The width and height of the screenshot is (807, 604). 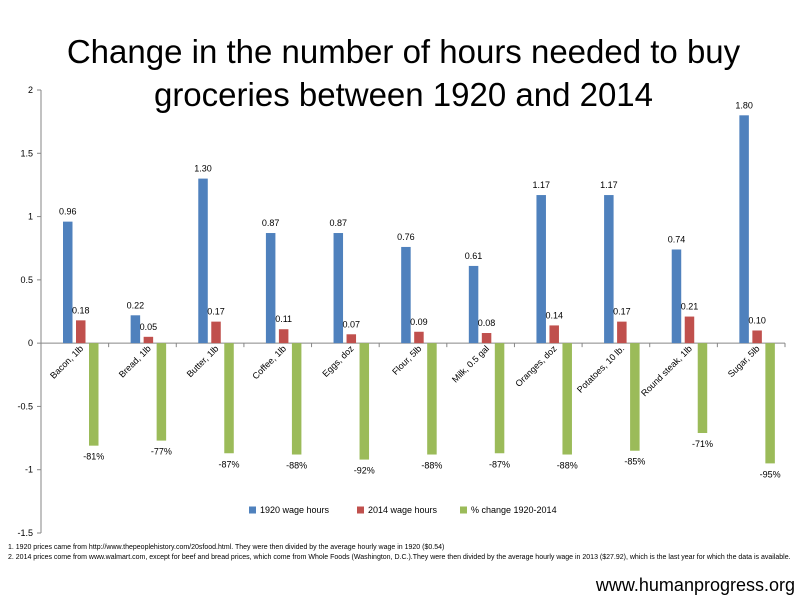 What do you see at coordinates (554, 315) in the screenshot?
I see `data-label: 0.14` at bounding box center [554, 315].